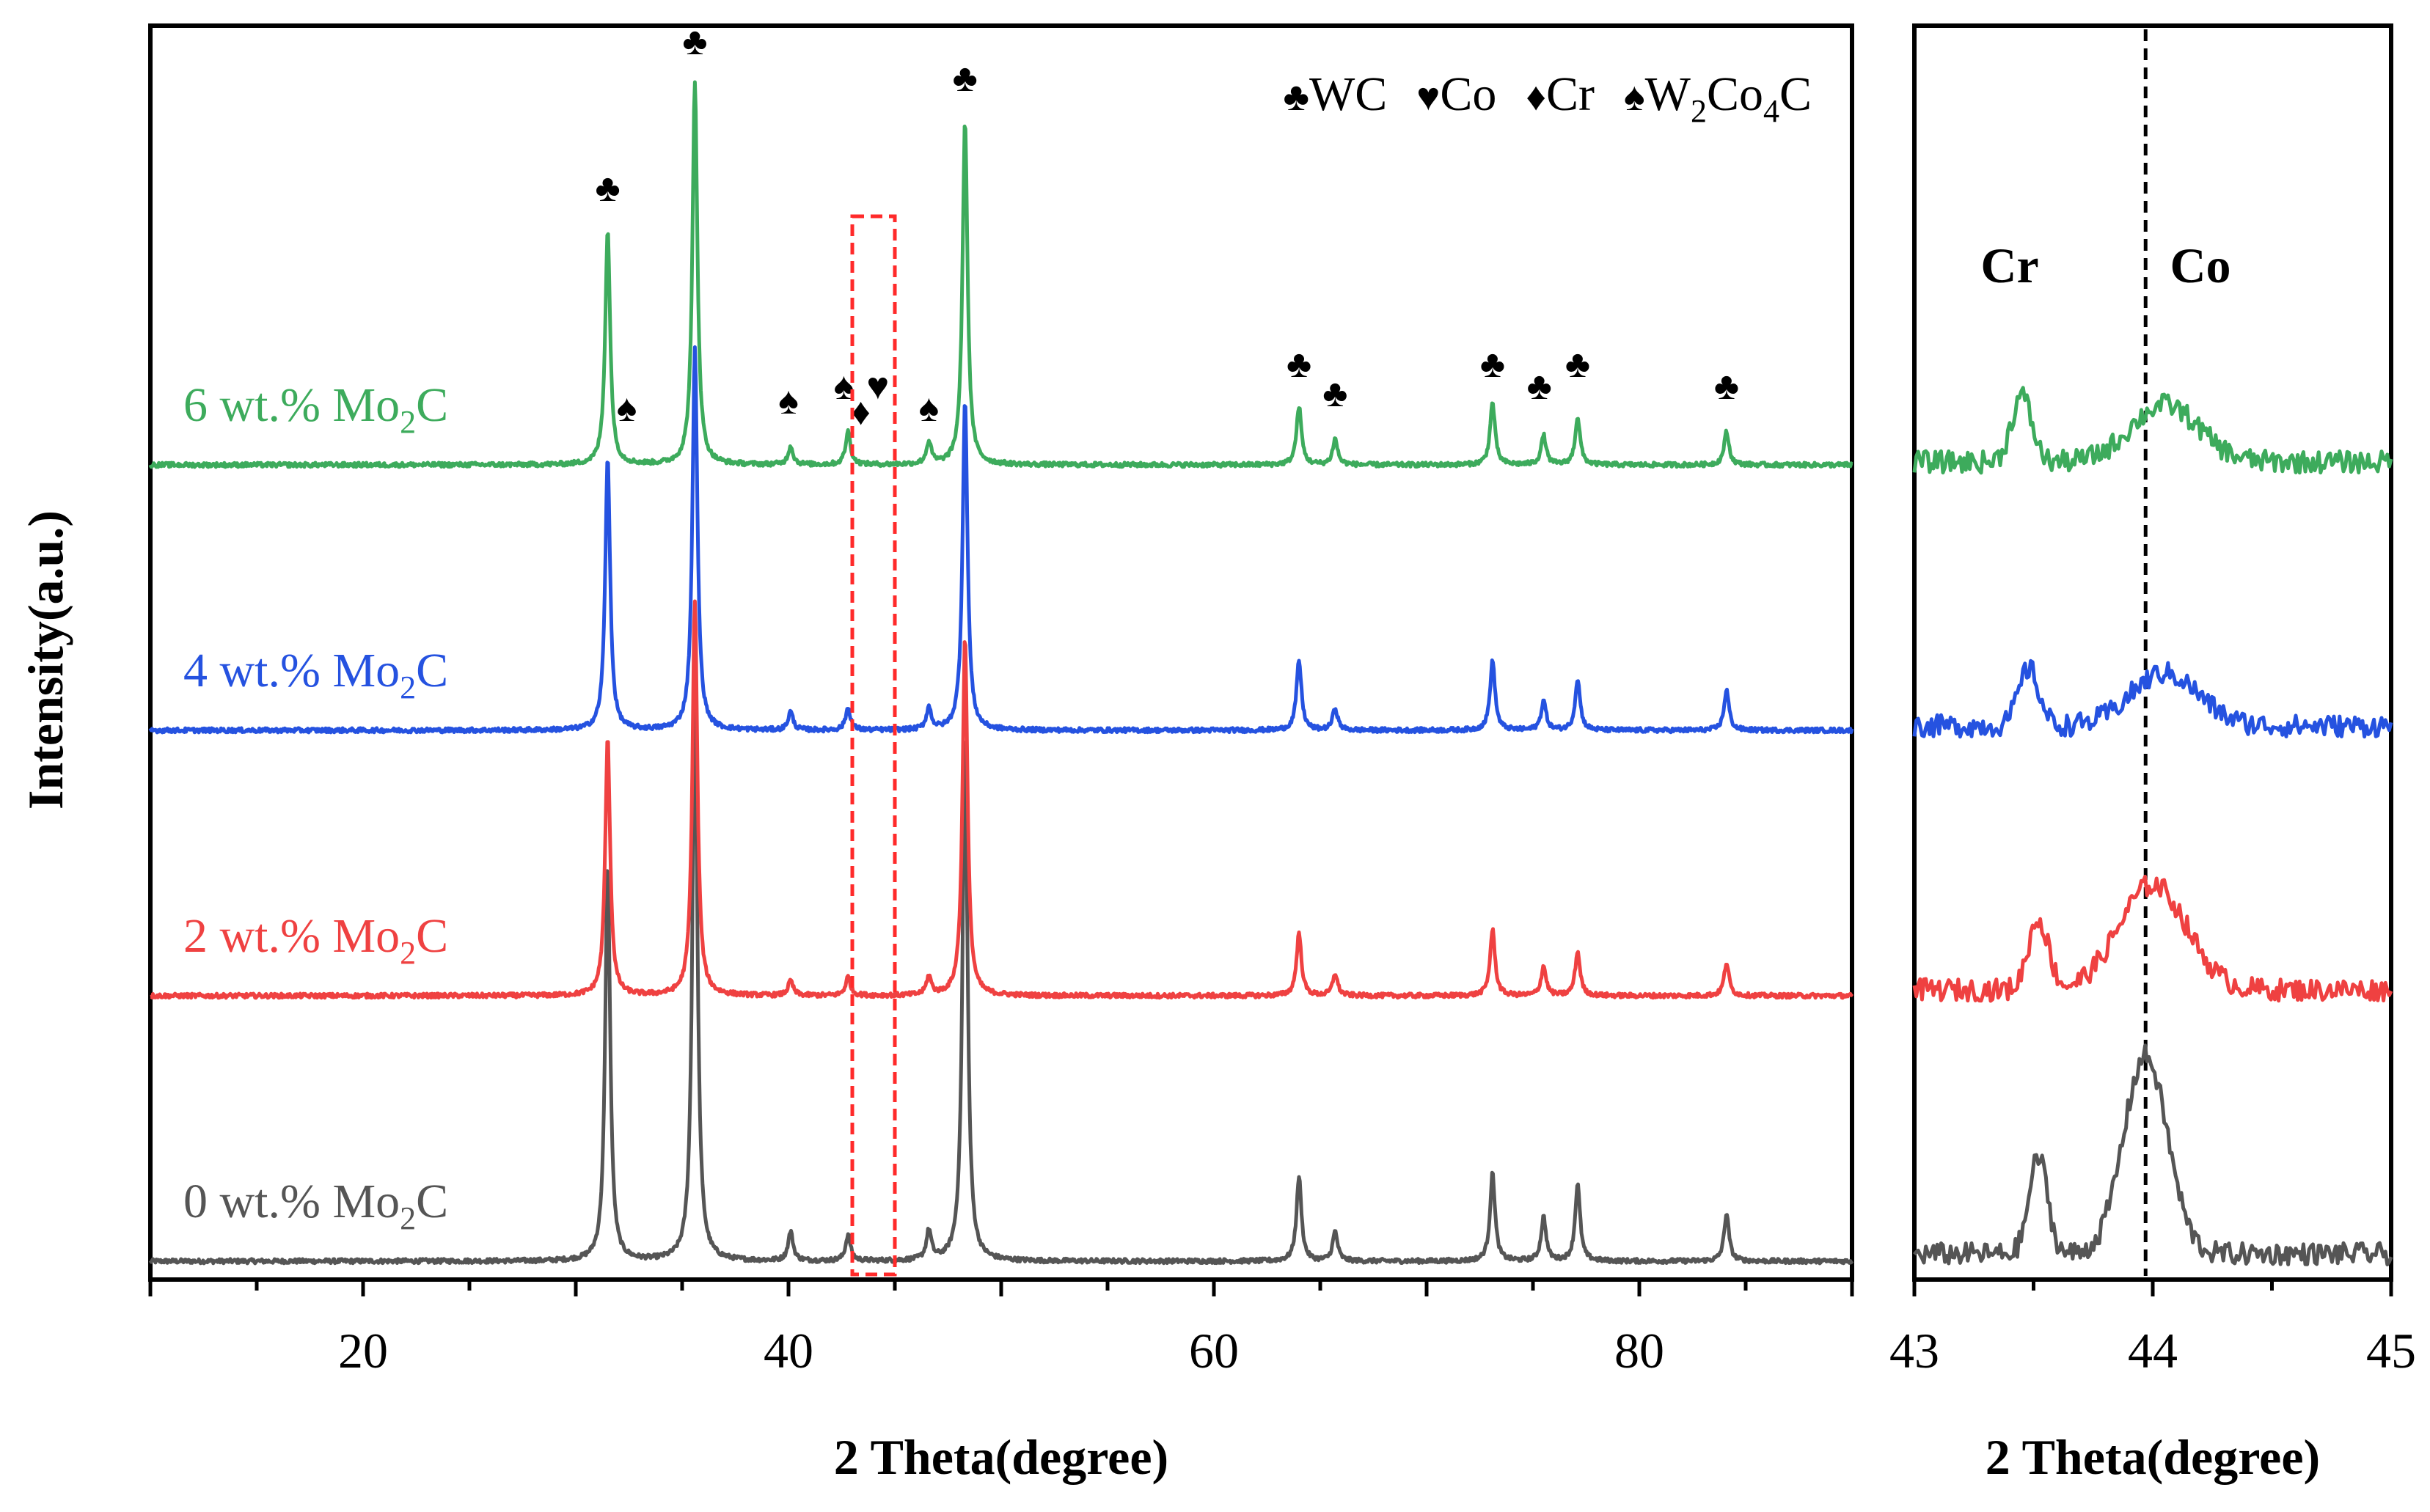 This screenshot has height=1512, width=2430. I want to click on main-x-tick-label-3: 80, so click(1639, 1351).